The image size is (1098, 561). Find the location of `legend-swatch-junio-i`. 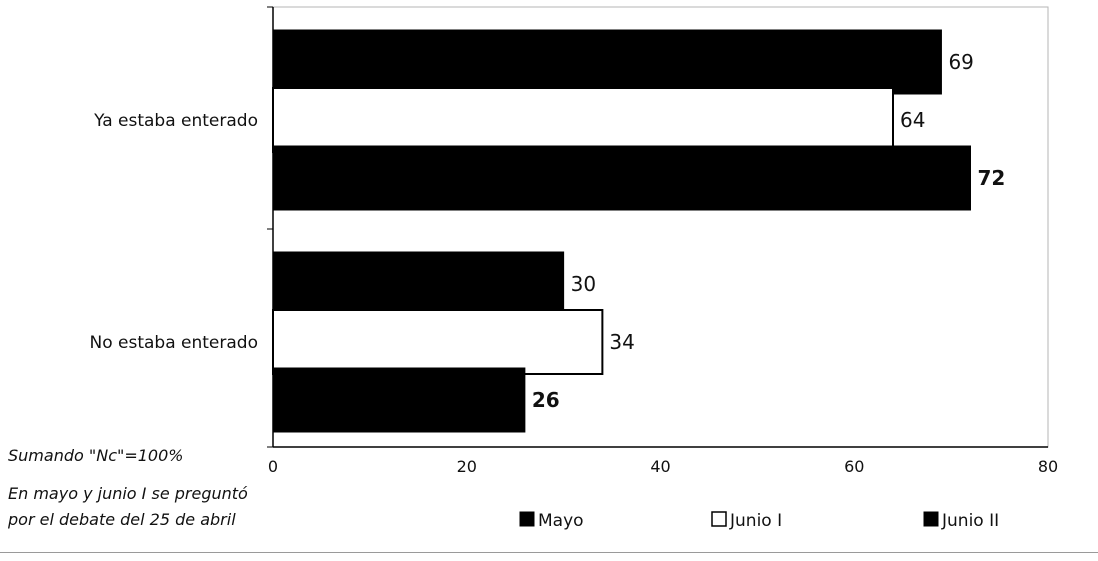

legend-swatch-junio-i is located at coordinates (719, 519).